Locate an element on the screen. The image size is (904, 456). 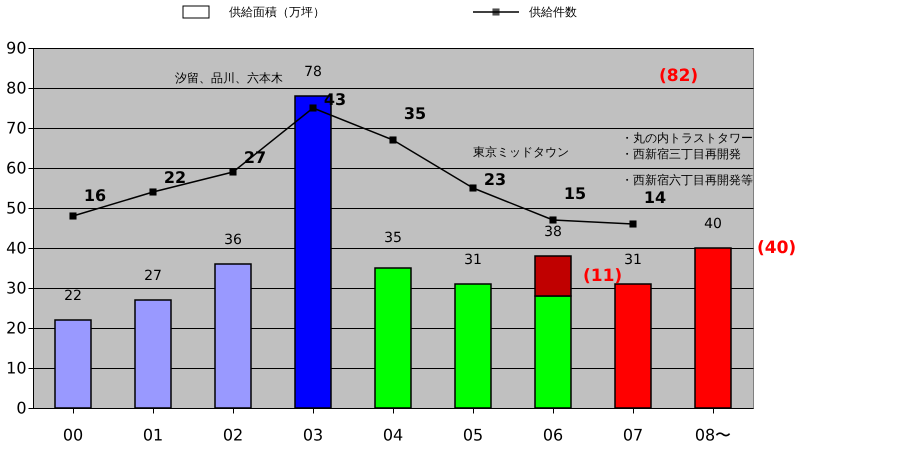
annotation: ・丸の内トラストタワー is located at coordinates (687, 138).